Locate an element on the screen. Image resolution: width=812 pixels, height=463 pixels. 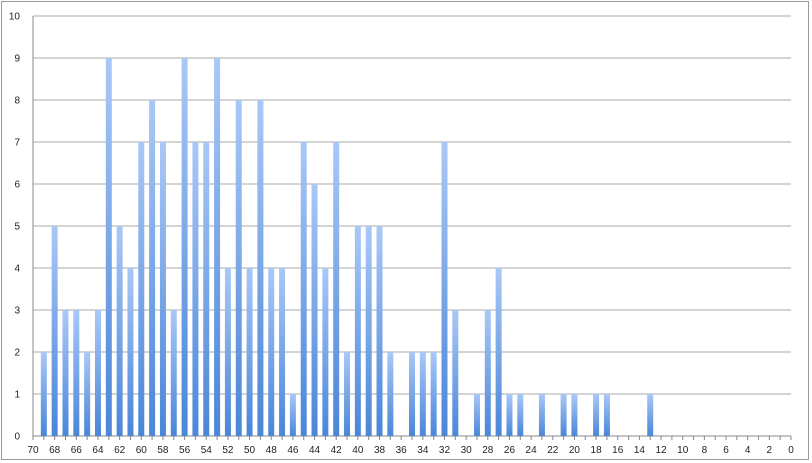
y-tick-label: 10 is located at coordinates (15, 17).